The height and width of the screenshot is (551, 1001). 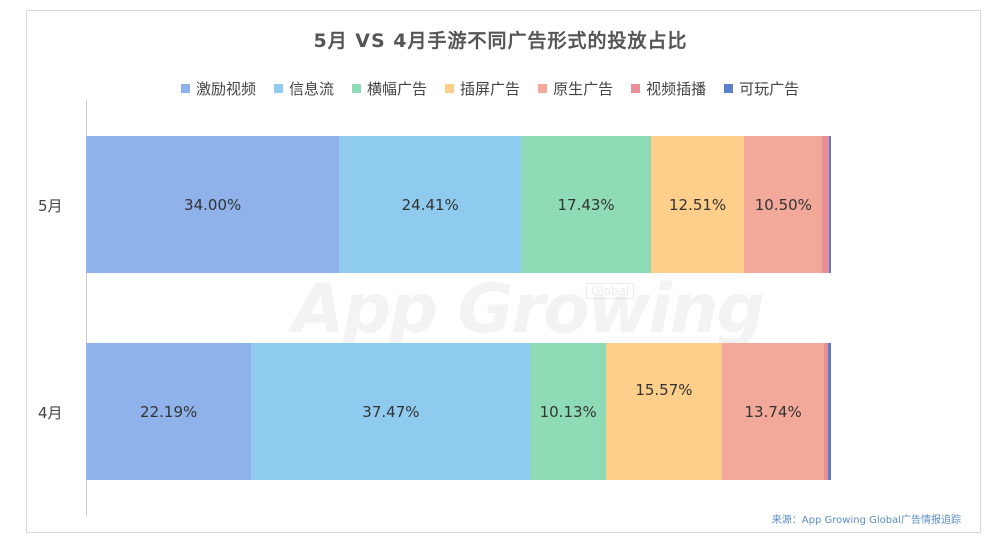 I want to click on legend-item: 视频插播, so click(x=668, y=88).